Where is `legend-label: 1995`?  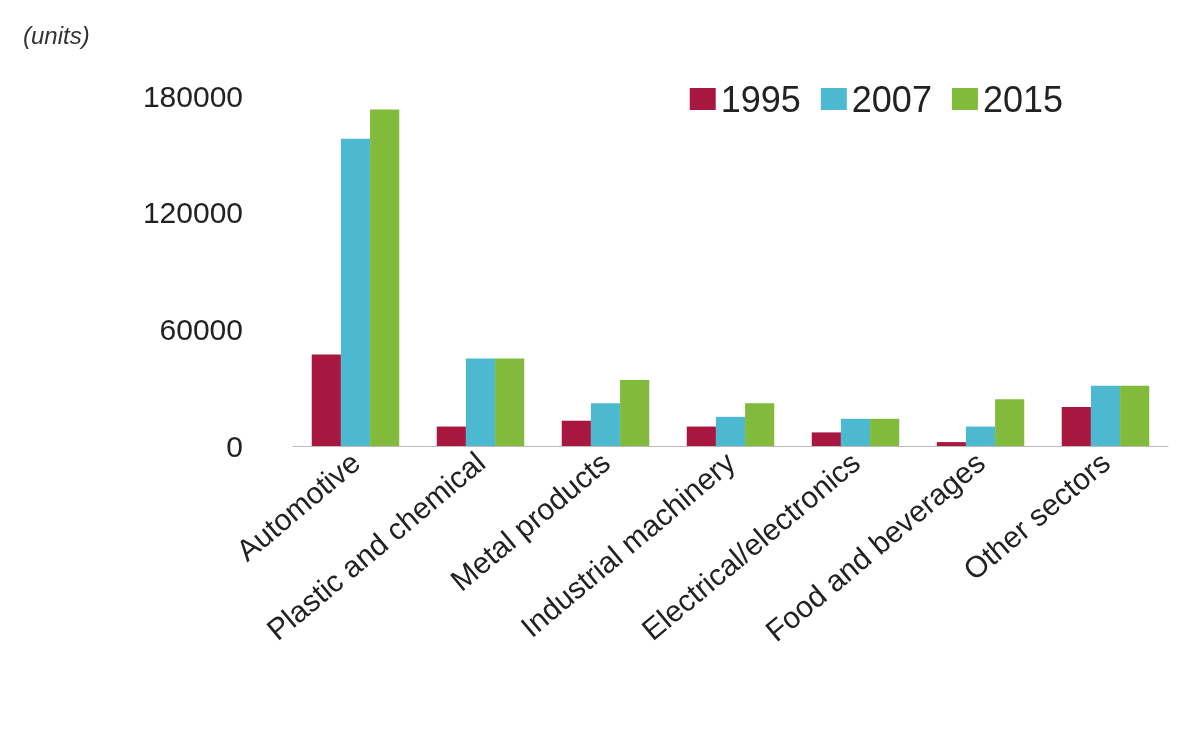 legend-label: 1995 is located at coordinates (760, 99).